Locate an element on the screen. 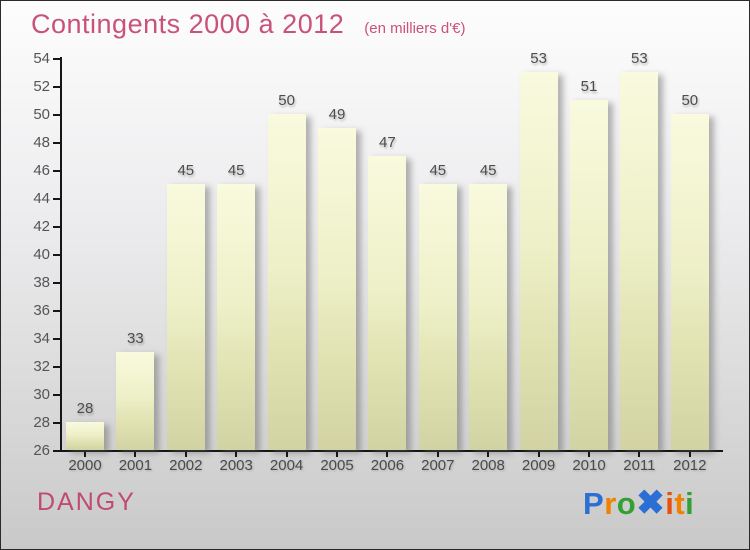 This screenshot has height=550, width=750. y-tick-label: 52 is located at coordinates (41, 86).